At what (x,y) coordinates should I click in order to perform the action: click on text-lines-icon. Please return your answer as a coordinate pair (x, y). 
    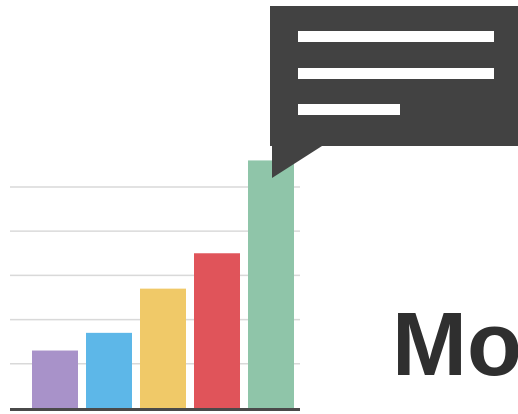
    Looking at the image, I should click on (396, 73).